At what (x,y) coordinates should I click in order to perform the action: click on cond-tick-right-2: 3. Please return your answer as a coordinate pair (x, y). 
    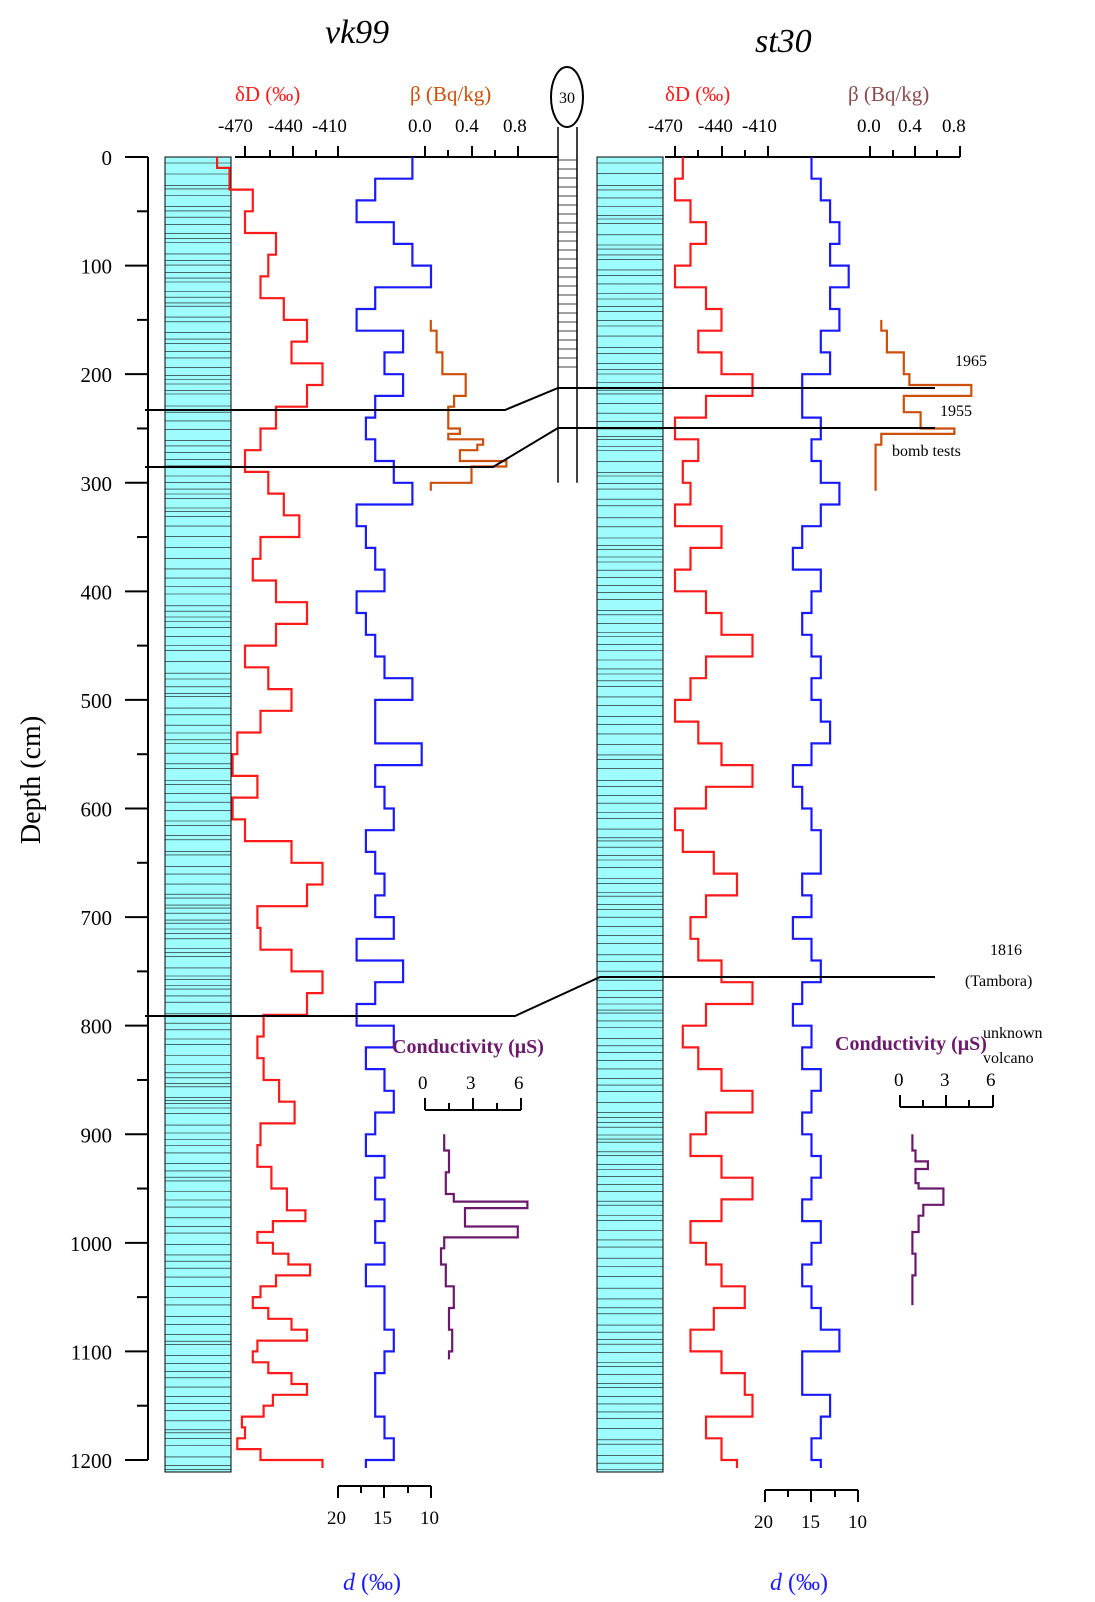
    Looking at the image, I should click on (945, 1080).